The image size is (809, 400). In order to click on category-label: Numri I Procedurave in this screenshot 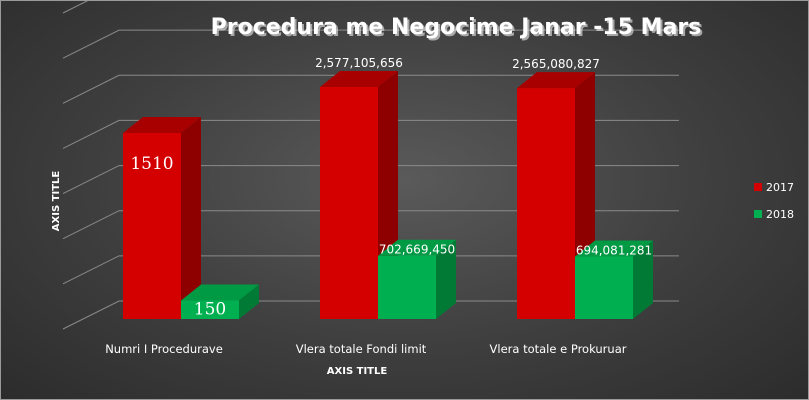, I will do `click(164, 349)`.